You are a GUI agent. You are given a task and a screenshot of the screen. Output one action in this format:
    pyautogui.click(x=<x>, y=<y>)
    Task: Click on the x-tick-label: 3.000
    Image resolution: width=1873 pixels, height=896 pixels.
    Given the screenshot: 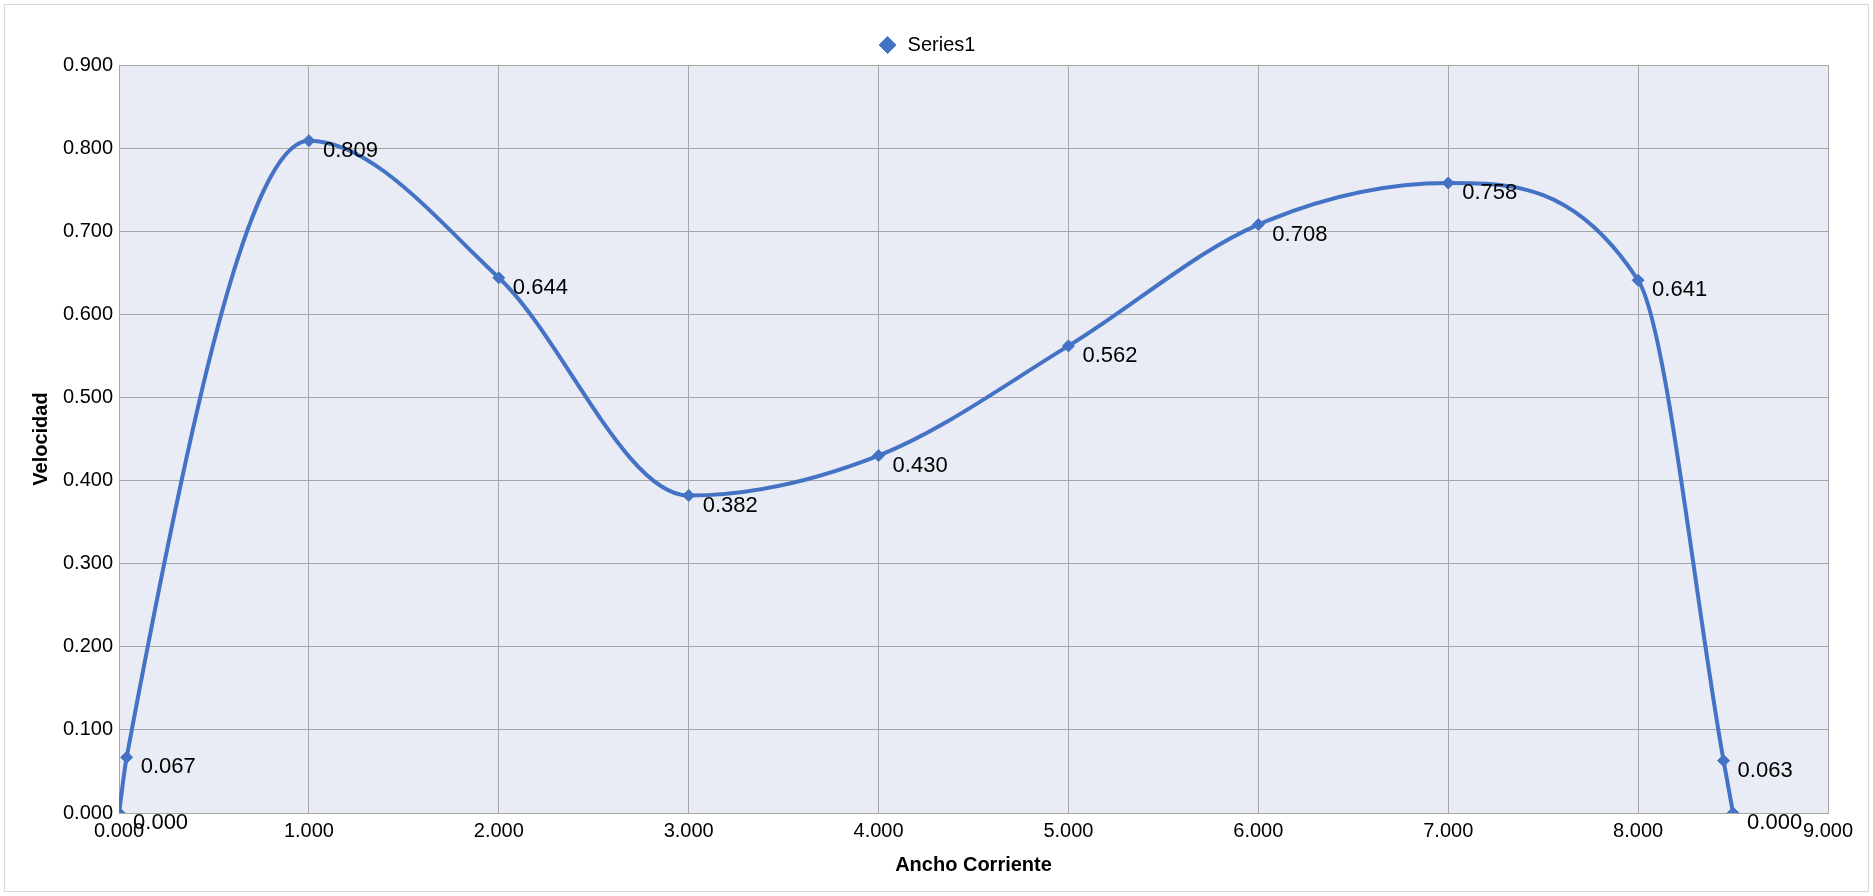 What is the action you would take?
    pyautogui.click(x=688, y=829)
    